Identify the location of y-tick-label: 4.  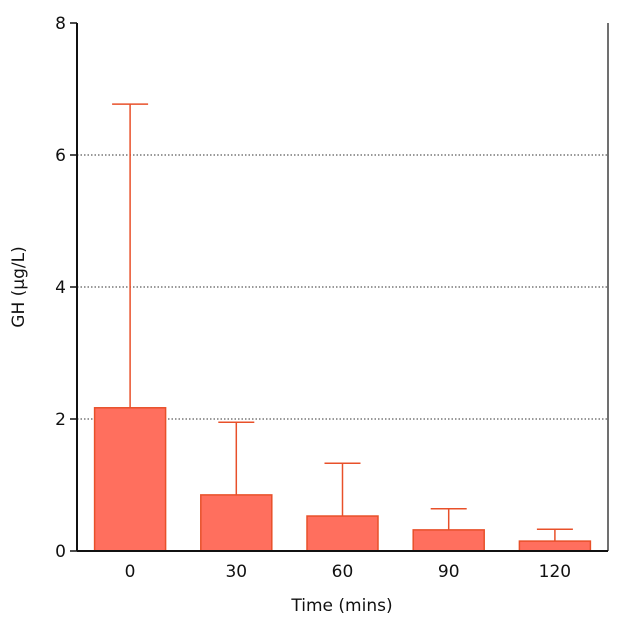
(60, 288).